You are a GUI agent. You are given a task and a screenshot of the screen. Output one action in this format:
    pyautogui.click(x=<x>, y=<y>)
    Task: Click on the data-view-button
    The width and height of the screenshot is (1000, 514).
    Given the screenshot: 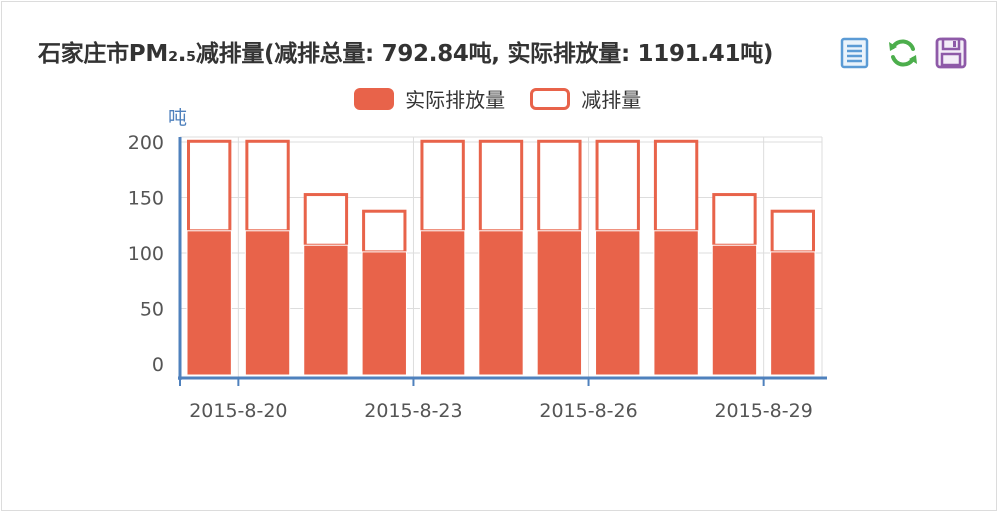 What is the action you would take?
    pyautogui.click(x=855, y=53)
    